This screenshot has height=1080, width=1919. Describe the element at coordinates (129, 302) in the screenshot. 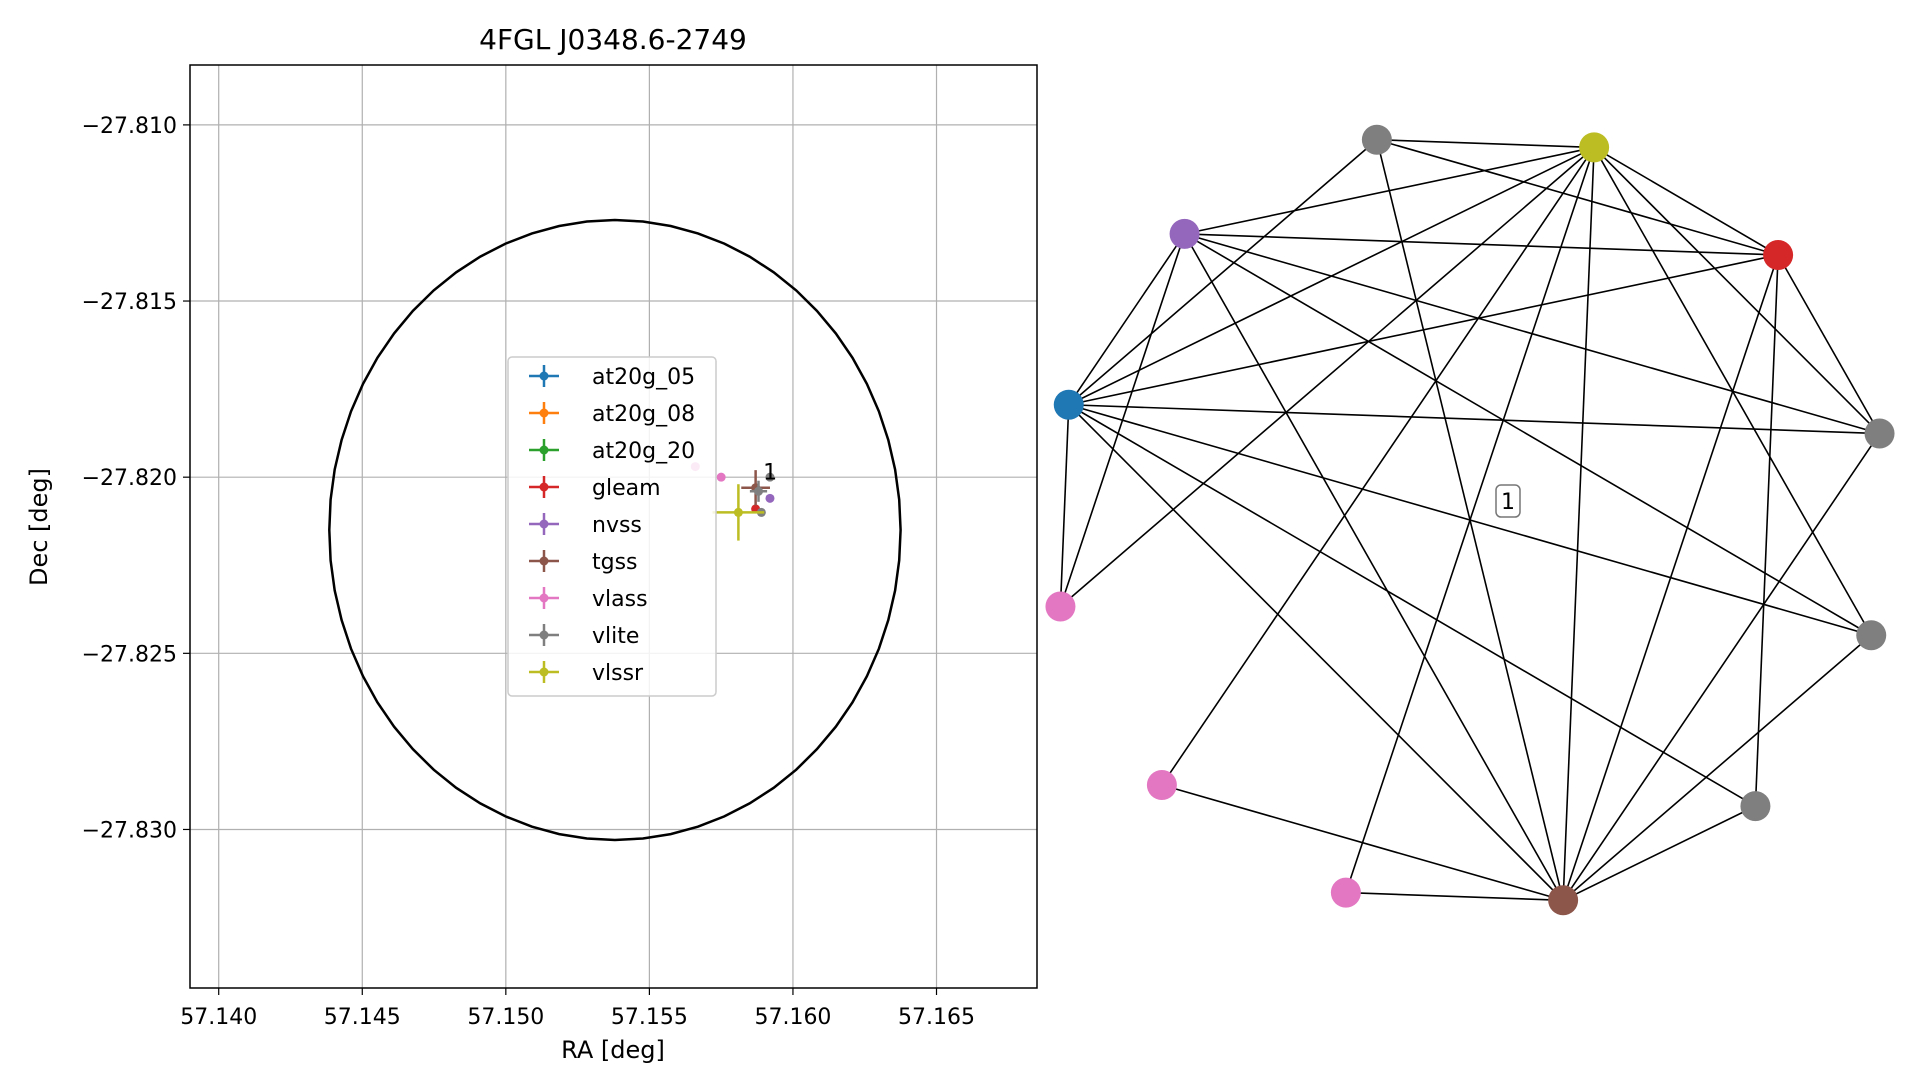

I see `y-tick-label: −27.815` at that location.